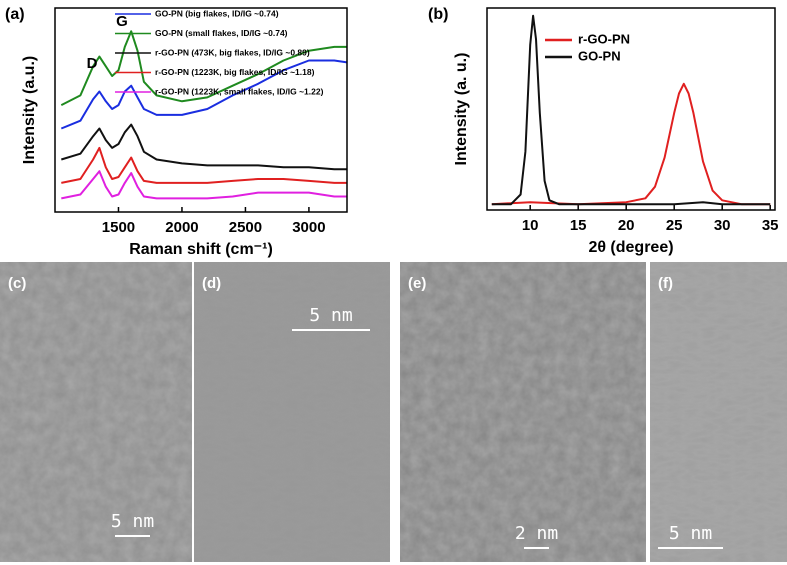 The width and height of the screenshot is (787, 565). I want to click on legend-label: r-GO-PN (1223K, big flakes, ID/IG ~1.18), so click(235, 72).